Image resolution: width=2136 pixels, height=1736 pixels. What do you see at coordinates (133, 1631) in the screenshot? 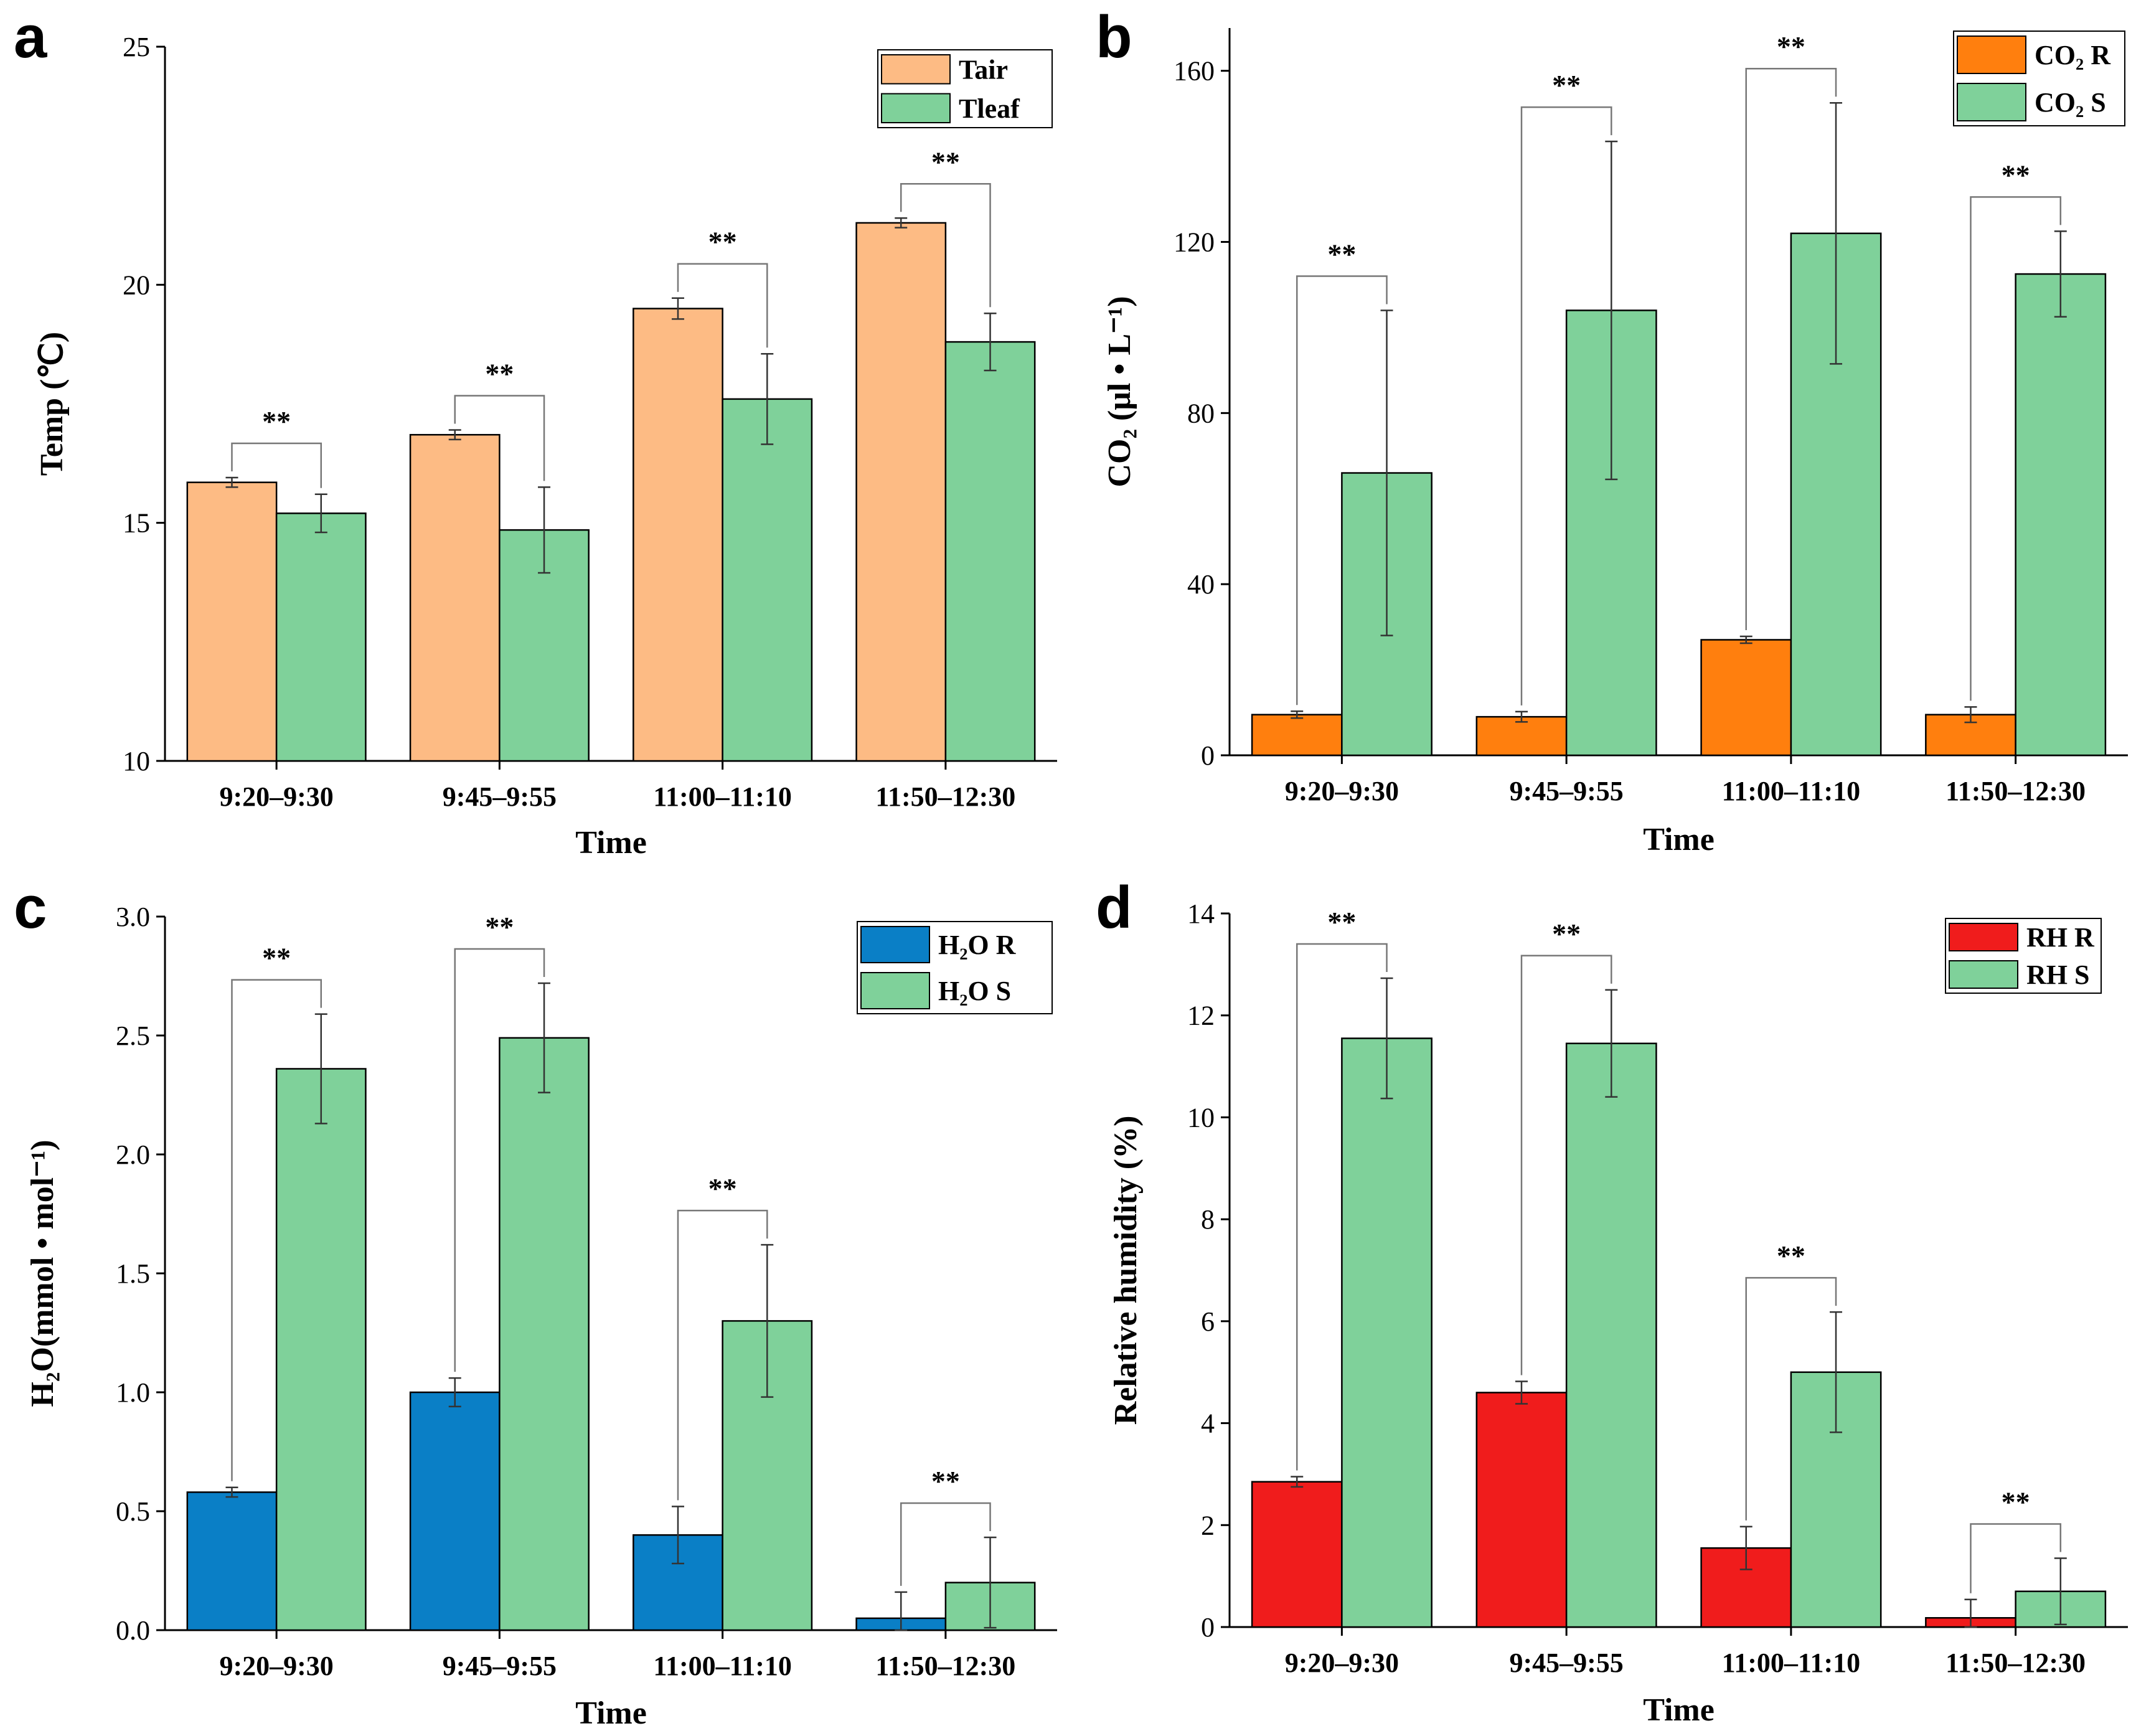
I see `y-tick-label: 0.0` at bounding box center [133, 1631].